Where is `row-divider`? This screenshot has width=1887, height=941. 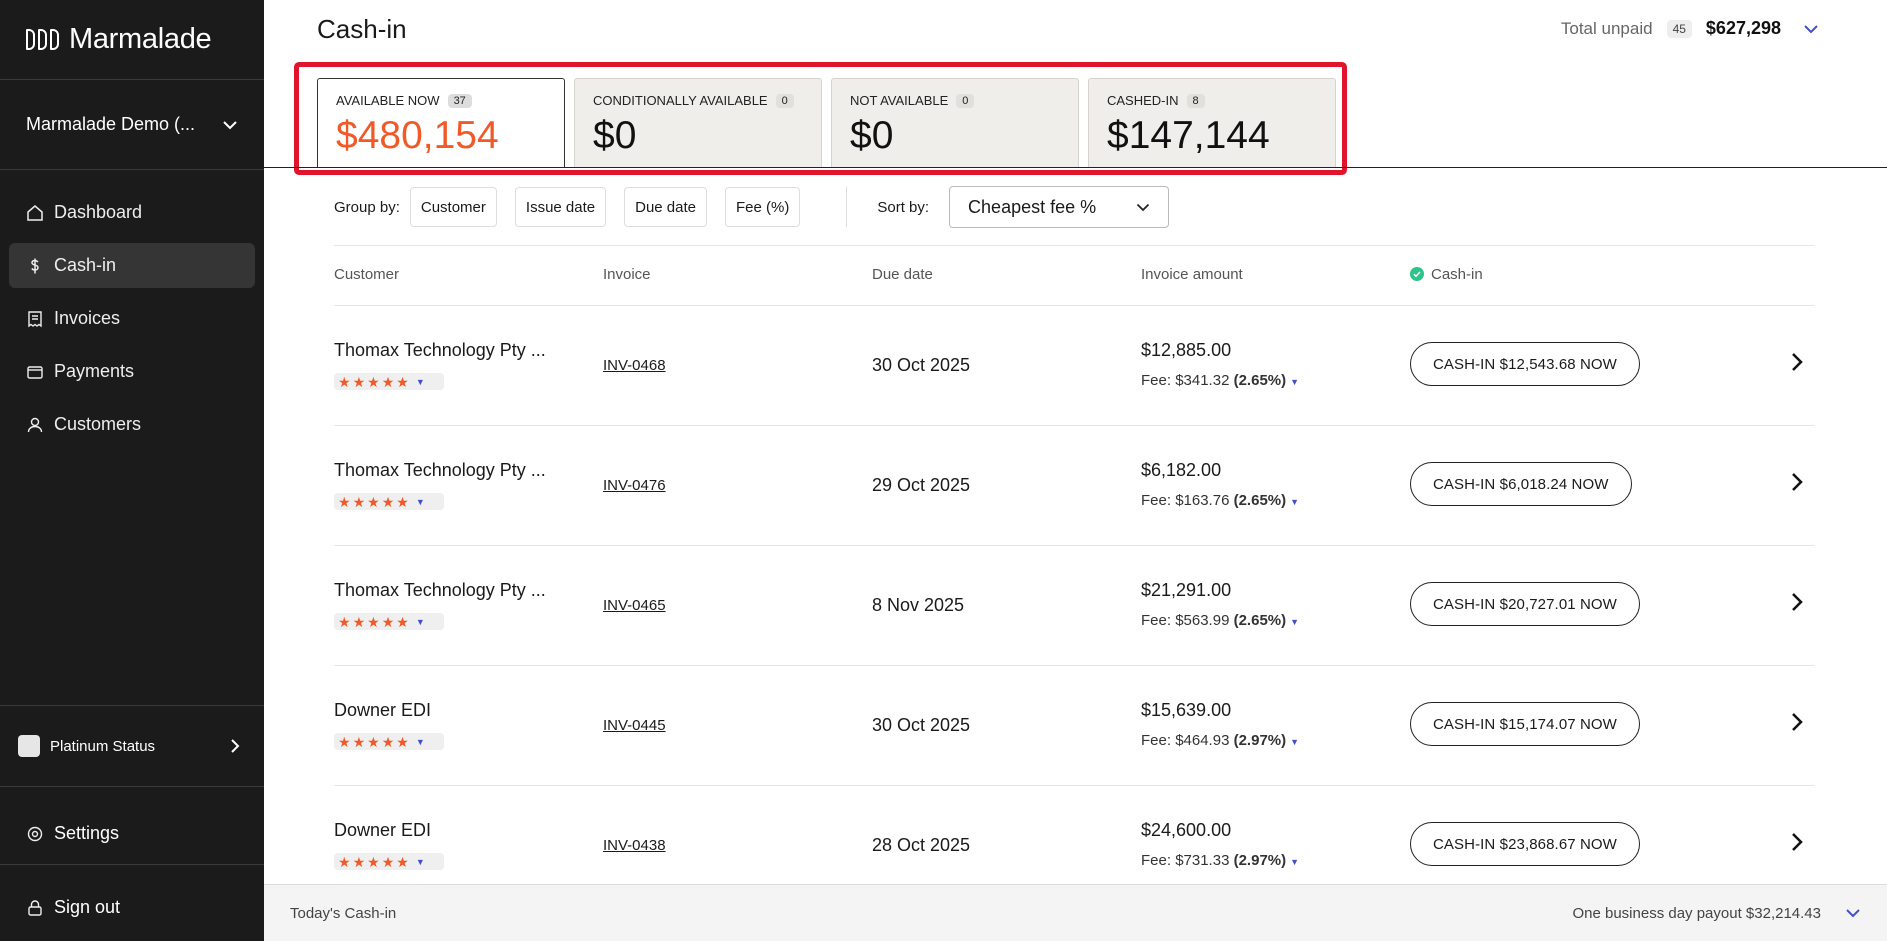
row-divider is located at coordinates (1074, 545).